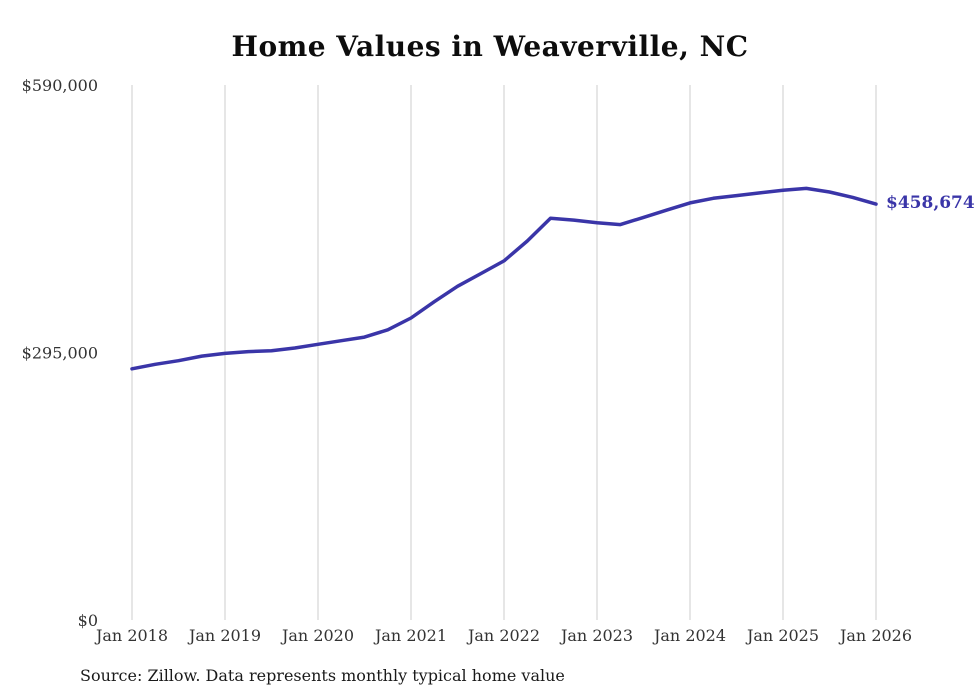 This screenshot has height=699, width=980. I want to click on x-tick-label: Jan 2019, so click(224, 635).